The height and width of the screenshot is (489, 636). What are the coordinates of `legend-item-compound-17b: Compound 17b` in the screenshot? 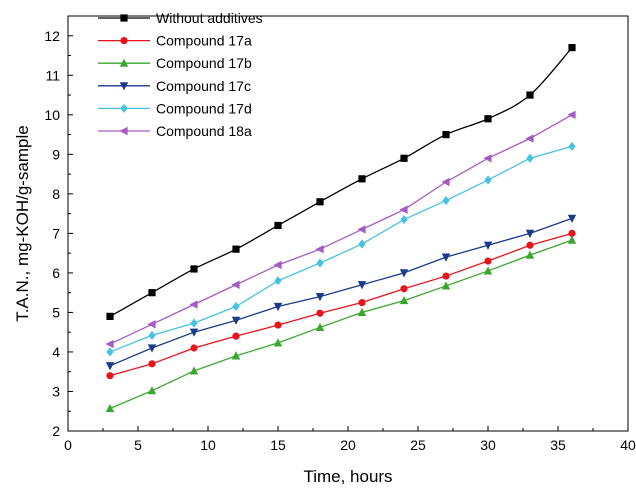 It's located at (175, 63).